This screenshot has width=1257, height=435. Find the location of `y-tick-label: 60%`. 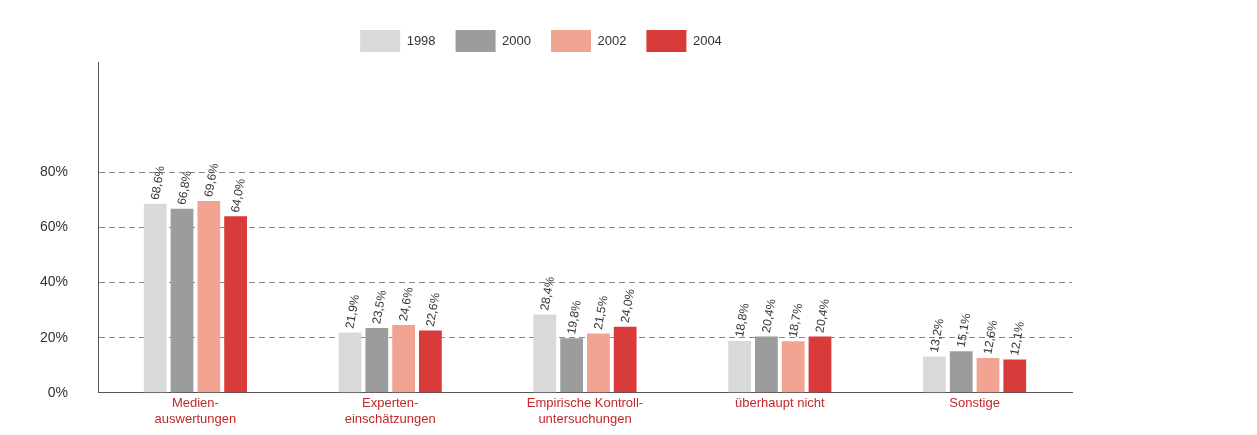

y-tick-label: 60% is located at coordinates (54, 226).